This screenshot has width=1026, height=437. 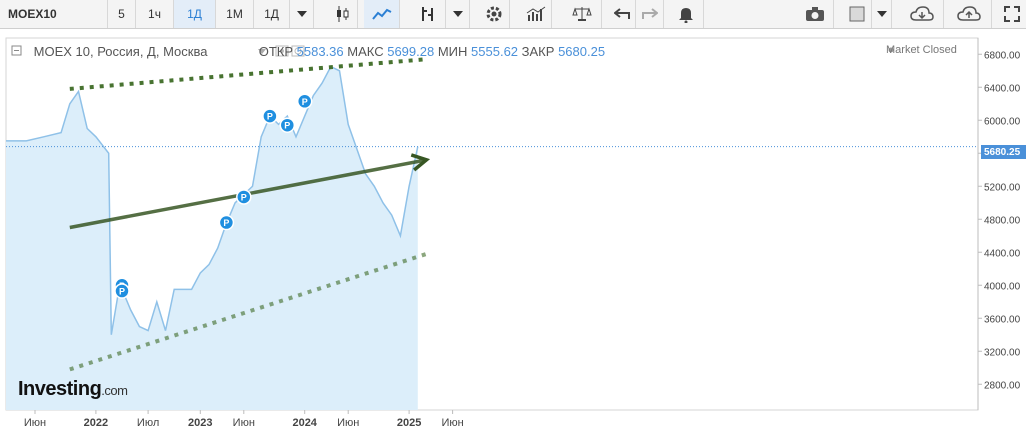 I want to click on fullscreen-icon, so click(x=1012, y=14).